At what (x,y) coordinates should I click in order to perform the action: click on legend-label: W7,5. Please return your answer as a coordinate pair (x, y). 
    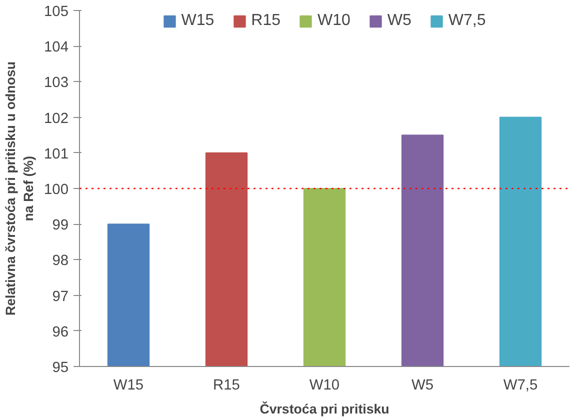
    Looking at the image, I should click on (467, 21).